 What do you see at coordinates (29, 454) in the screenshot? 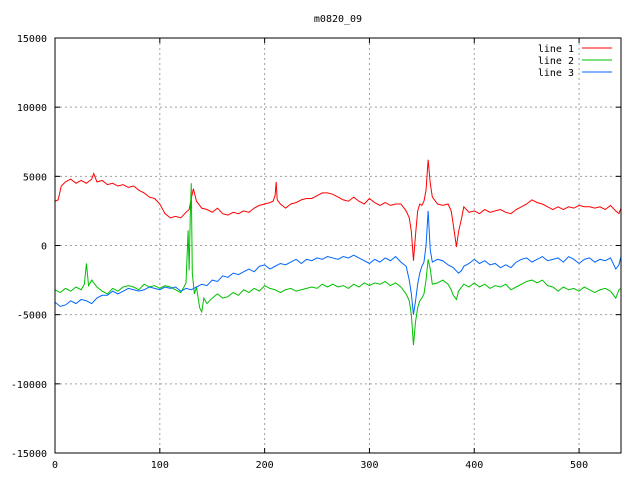
I see `y-tick-label: -15000` at bounding box center [29, 454].